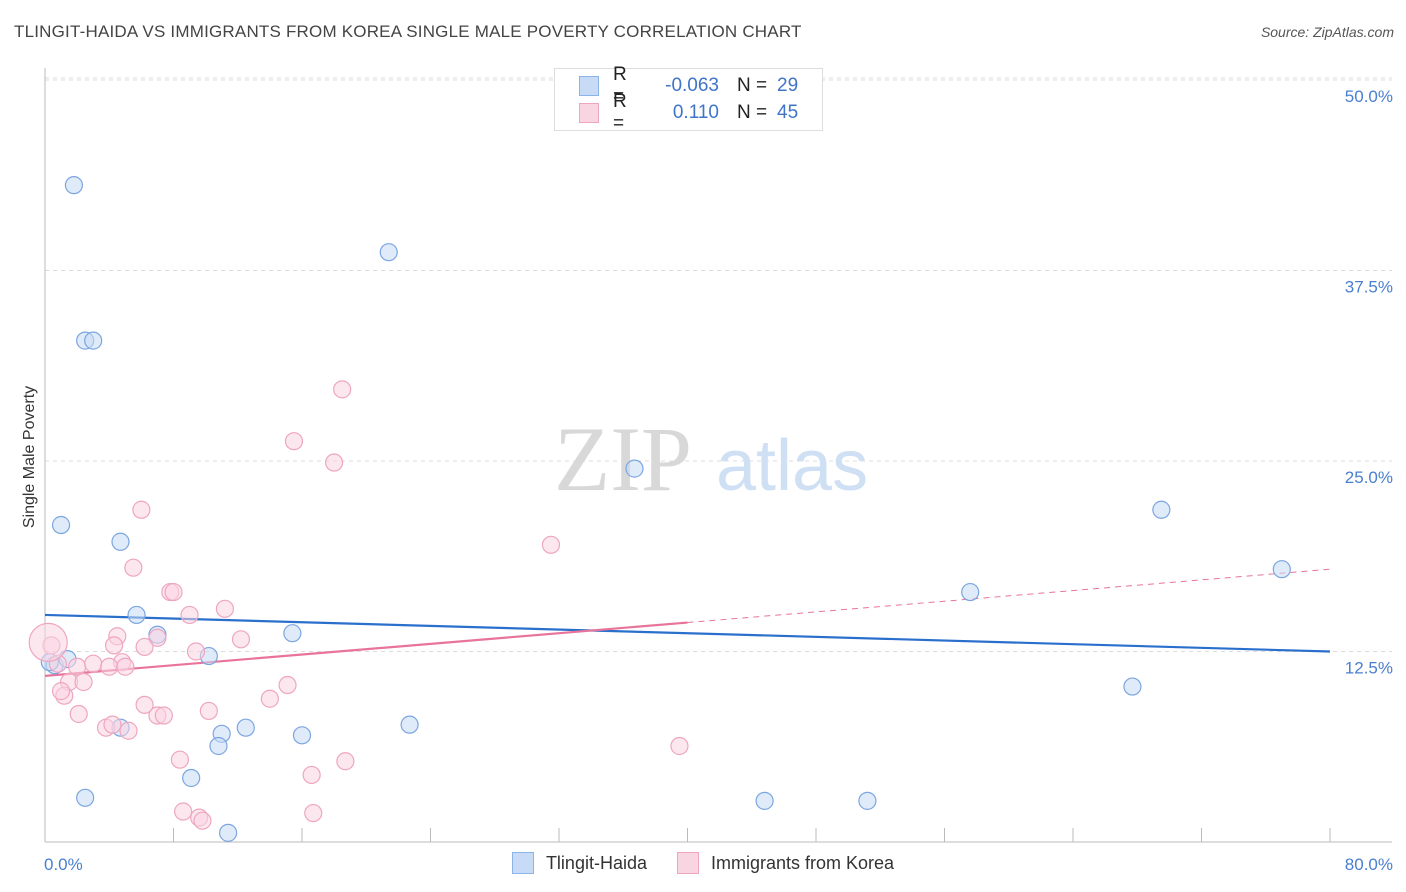  Describe the element at coordinates (596, 862) in the screenshot. I see `legend-label-tlingit: Tlingit-Haida` at that location.